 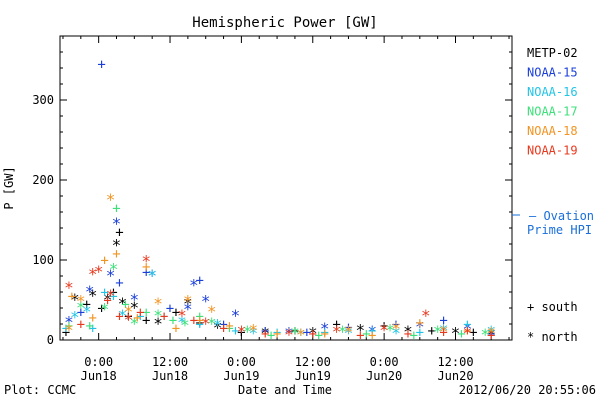 What do you see at coordinates (552, 92) in the screenshot?
I see `legend-entry: NOAA-16` at bounding box center [552, 92].